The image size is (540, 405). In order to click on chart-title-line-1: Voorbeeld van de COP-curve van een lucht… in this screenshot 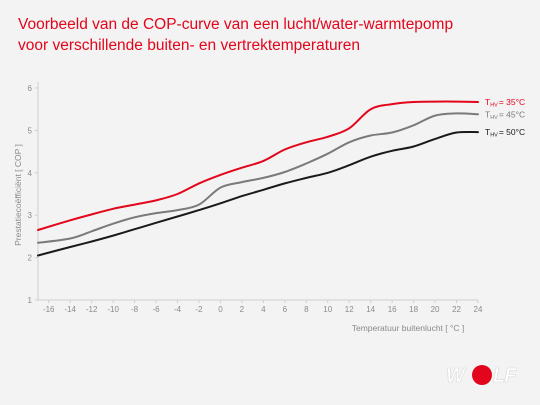, I will do `click(236, 24)`.